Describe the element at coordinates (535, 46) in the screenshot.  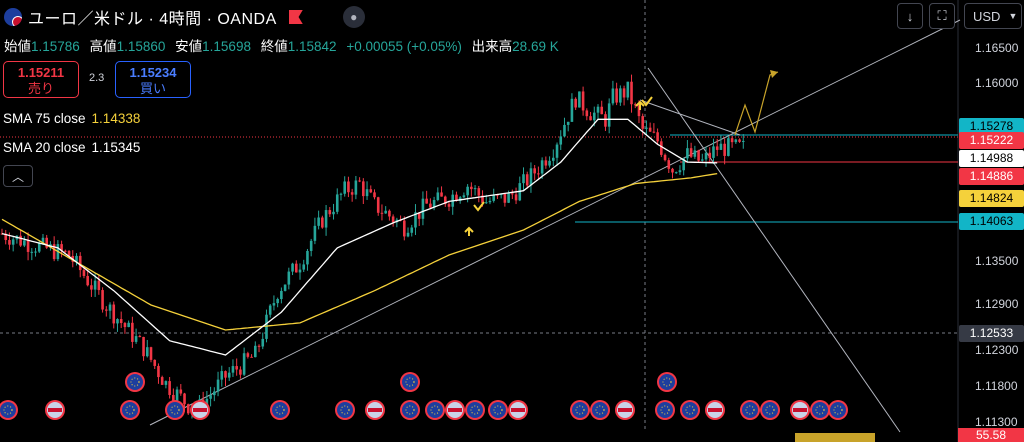
I see `volume-value: 28.69 K` at that location.